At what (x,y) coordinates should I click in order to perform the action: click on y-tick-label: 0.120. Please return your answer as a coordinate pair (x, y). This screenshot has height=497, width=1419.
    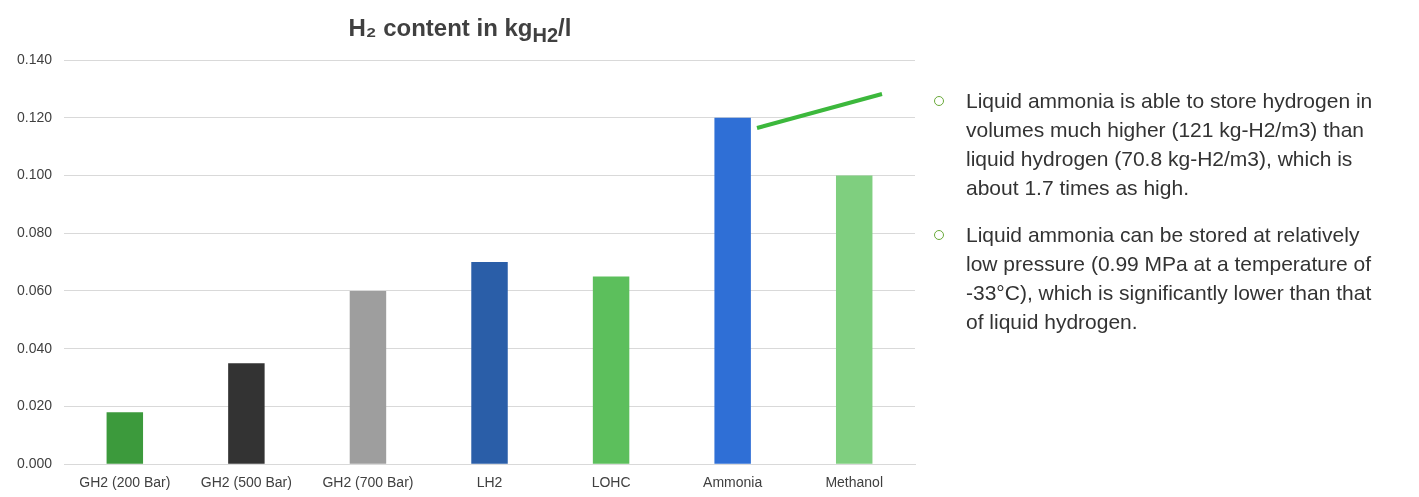
    Looking at the image, I should click on (34, 116).